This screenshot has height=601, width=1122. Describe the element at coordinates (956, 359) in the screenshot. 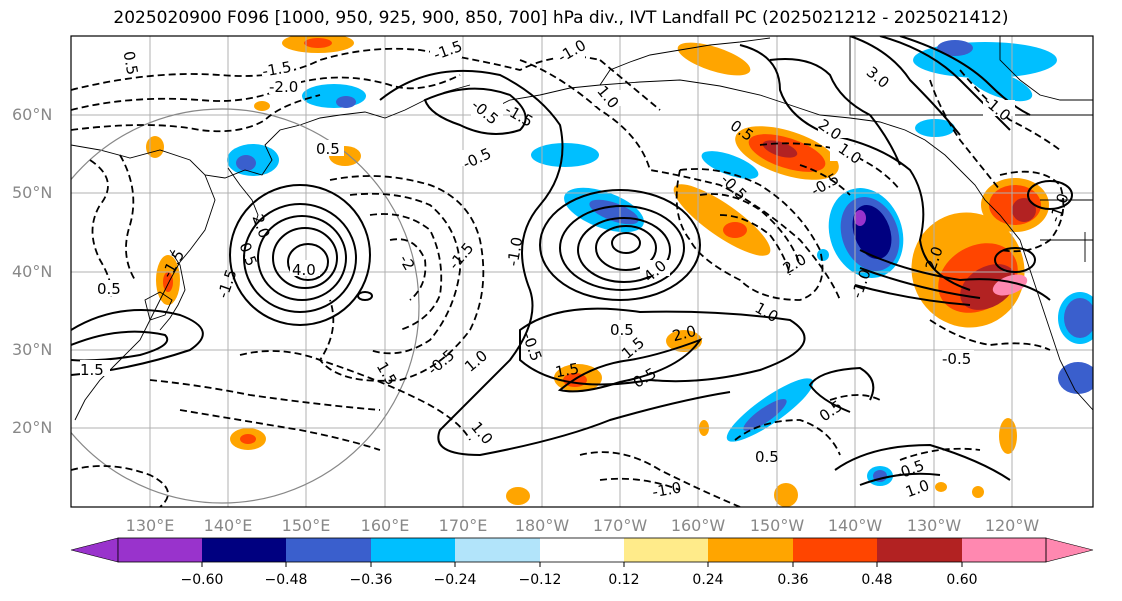

I see `contour-label: -0.5` at that location.